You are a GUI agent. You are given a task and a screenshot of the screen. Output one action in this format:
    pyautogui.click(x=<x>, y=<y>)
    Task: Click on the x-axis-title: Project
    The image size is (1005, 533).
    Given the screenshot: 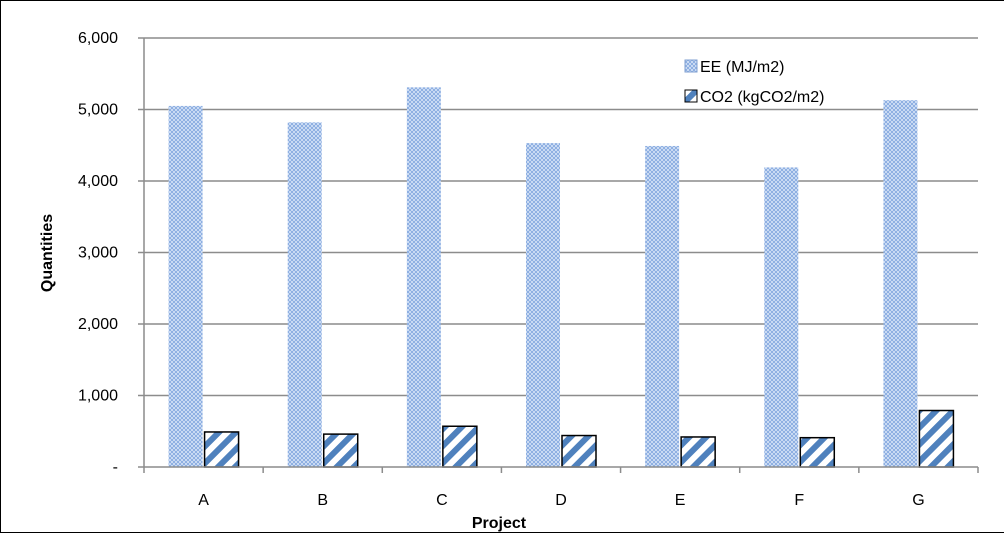 What is the action you would take?
    pyautogui.click(x=499, y=523)
    